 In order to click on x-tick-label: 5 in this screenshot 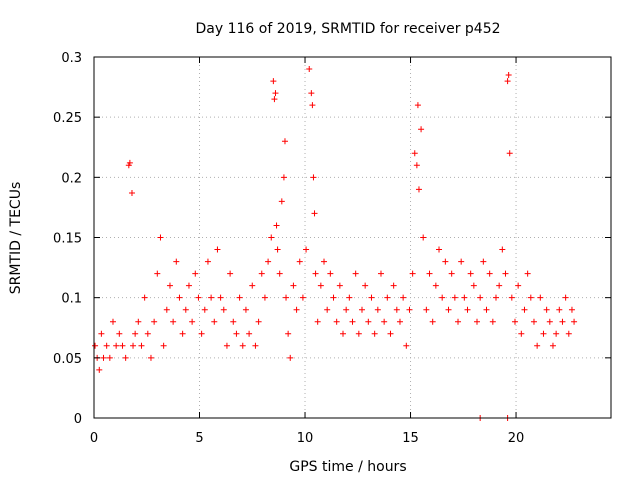, I will do `click(199, 438)`.